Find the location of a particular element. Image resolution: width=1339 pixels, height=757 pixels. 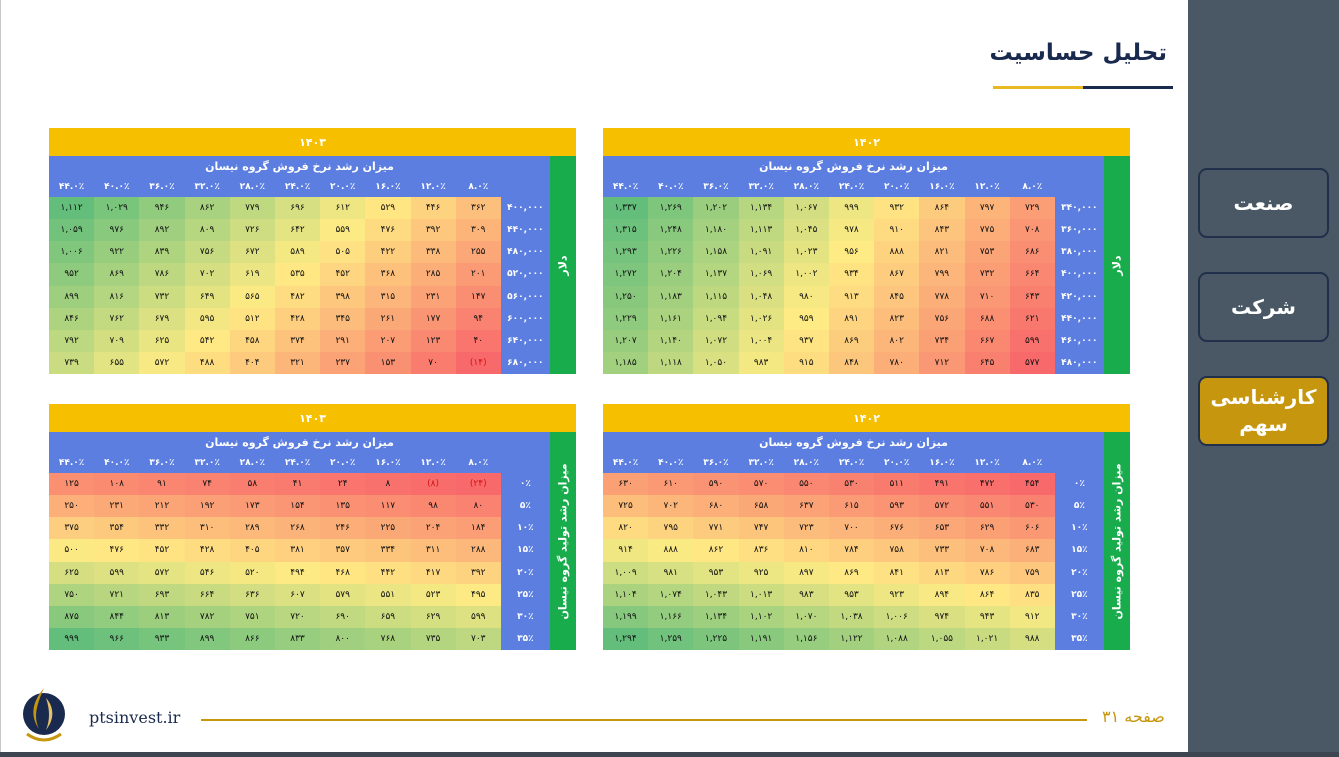

table-cell: ۱,۰۳۸ is located at coordinates (851, 616).